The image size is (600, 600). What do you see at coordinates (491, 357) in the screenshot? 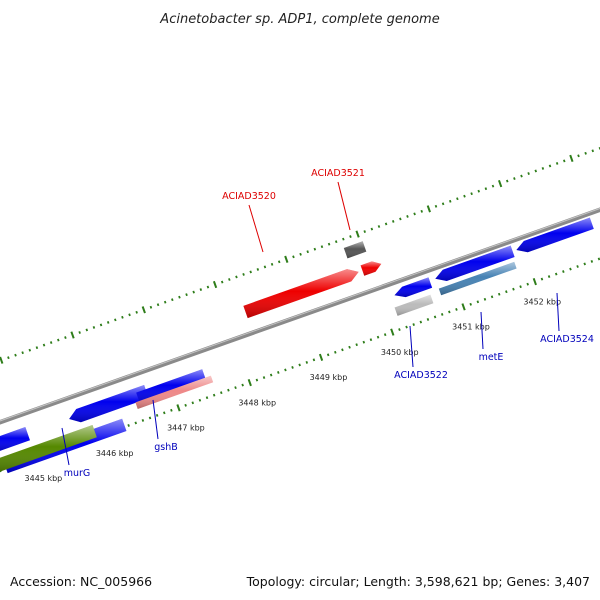
I see `gene-label-mete: metE` at bounding box center [491, 357].